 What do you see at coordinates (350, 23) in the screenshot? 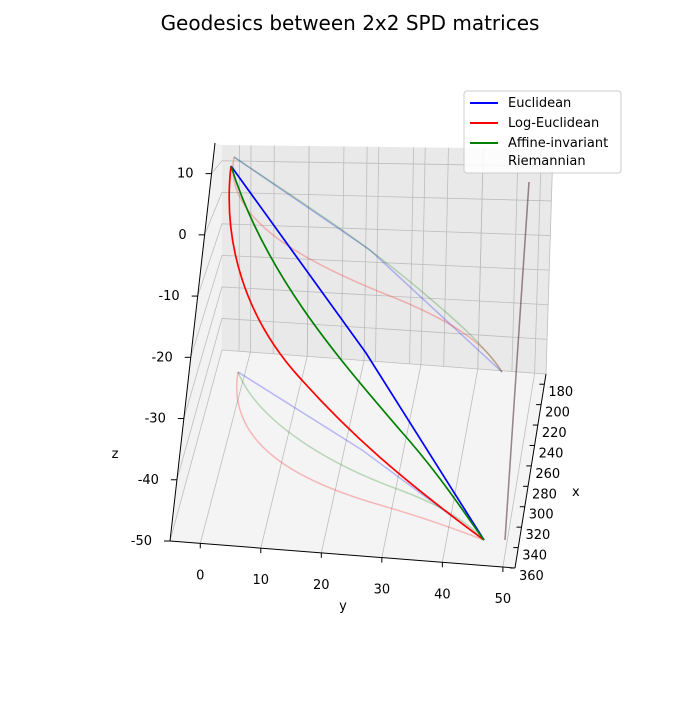
I see `chart-title: Geodesics between 2x2 SPD matrices` at bounding box center [350, 23].